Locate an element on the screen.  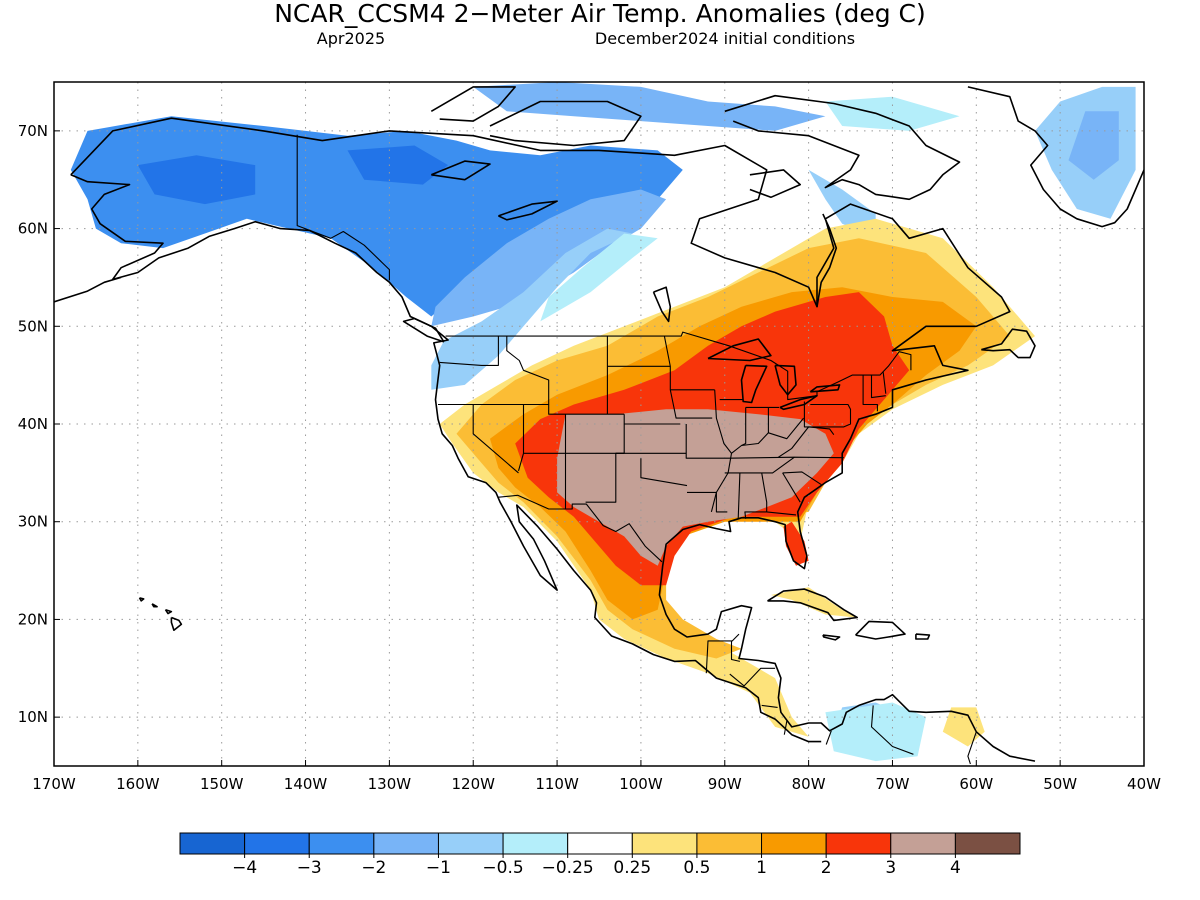
lon-tick-label: 120W is located at coordinates (473, 784).